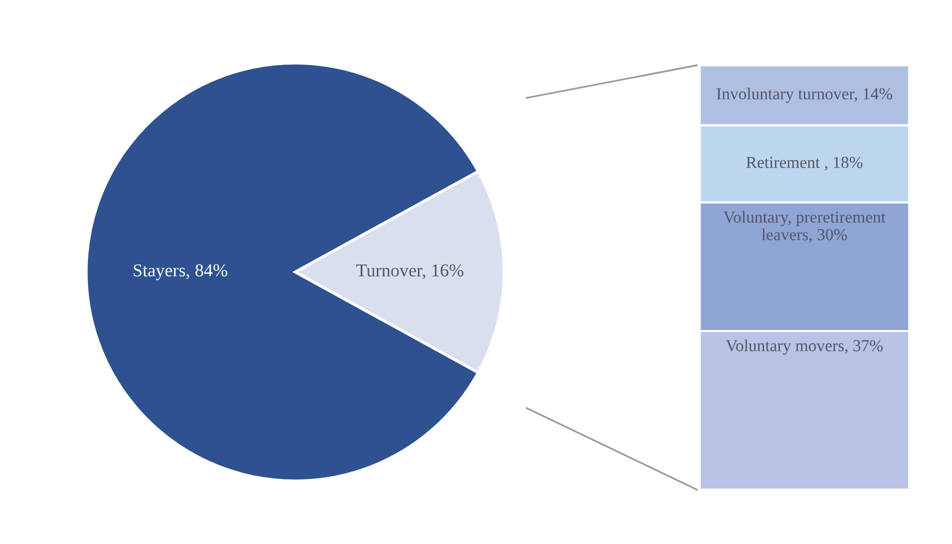  Describe the element at coordinates (804, 227) in the screenshot. I see `data-label: Voluntary, preretirement leavers, 30%` at that location.